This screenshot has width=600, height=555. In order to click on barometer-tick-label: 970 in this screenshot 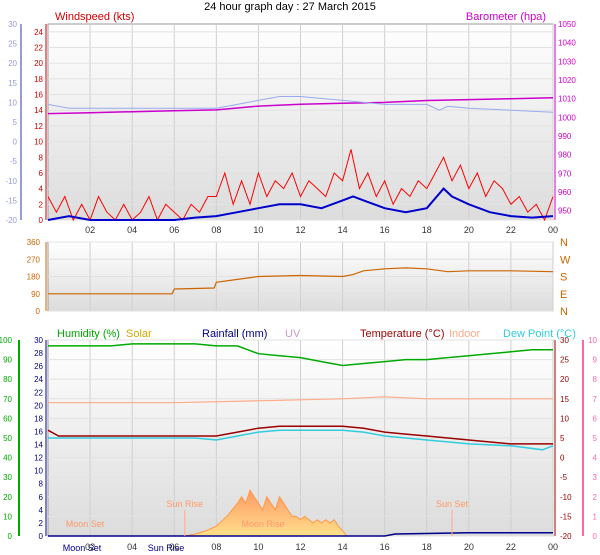, I will do `click(565, 173)`.